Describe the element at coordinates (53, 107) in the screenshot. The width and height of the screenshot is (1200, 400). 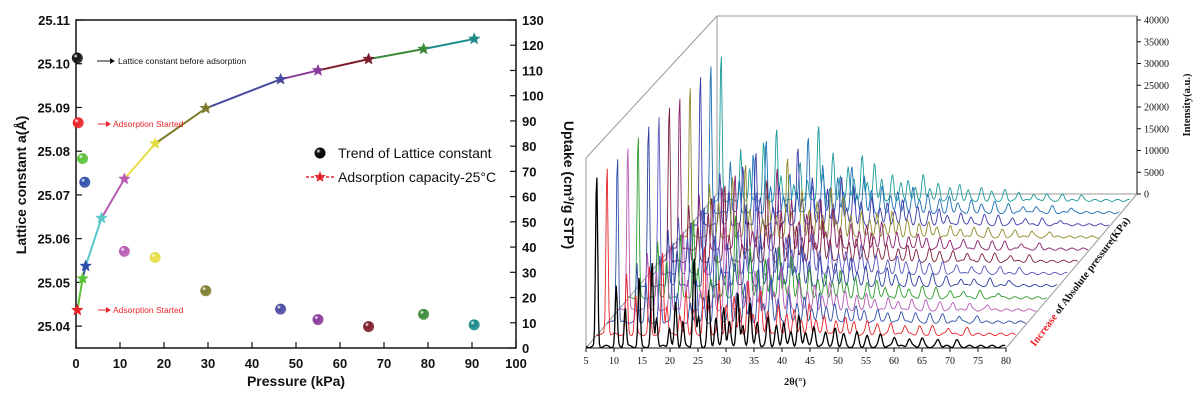
I see `left-y-tick-label: 25.09` at that location.